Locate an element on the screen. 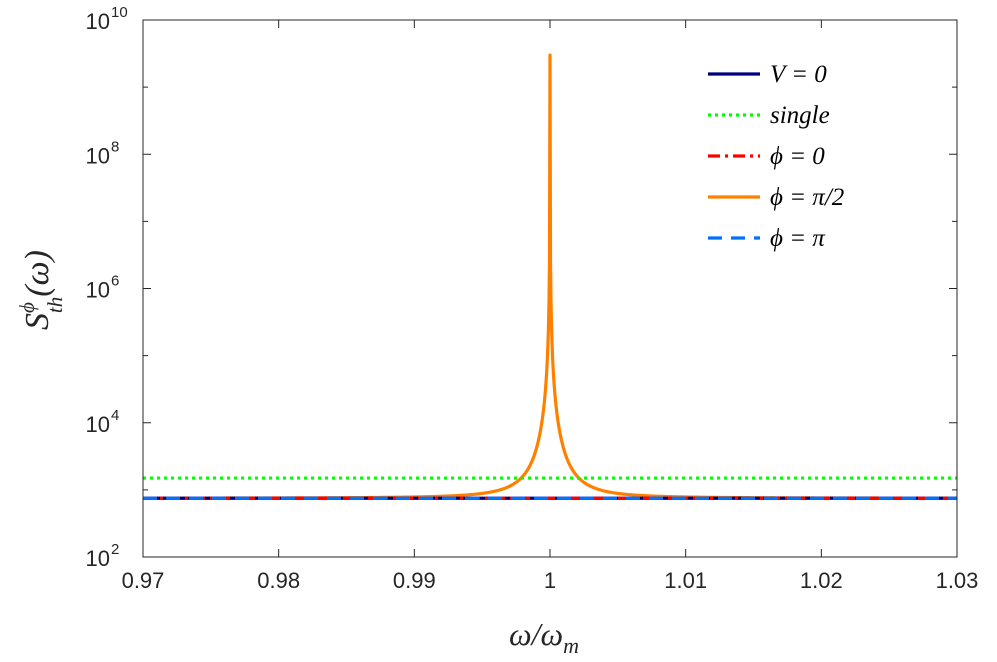 The height and width of the screenshot is (662, 997). y-tick-exponent: 2 is located at coordinates (115, 549).